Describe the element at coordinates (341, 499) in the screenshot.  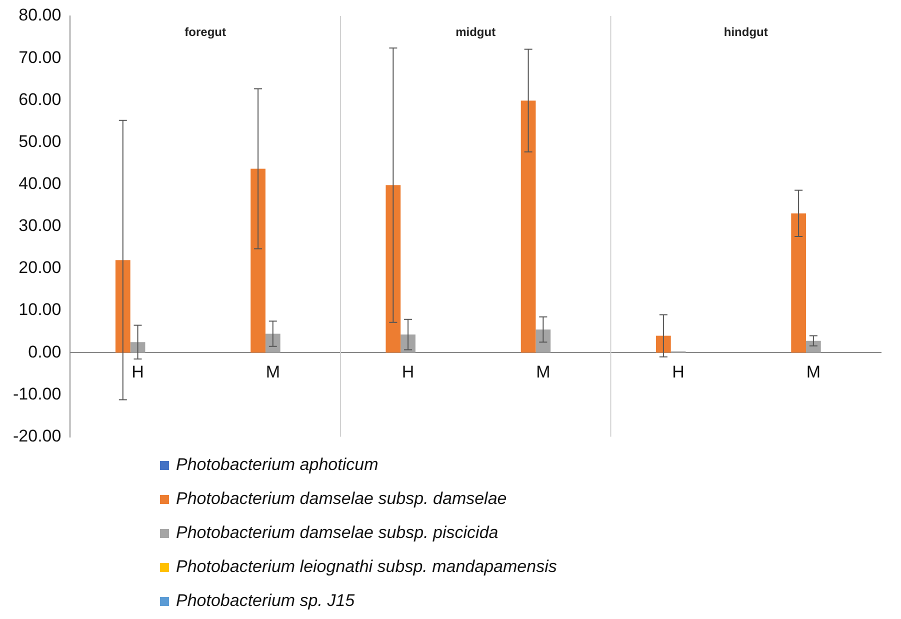
I see `legend-label: Photobacterium damselae subsp. damselae` at that location.